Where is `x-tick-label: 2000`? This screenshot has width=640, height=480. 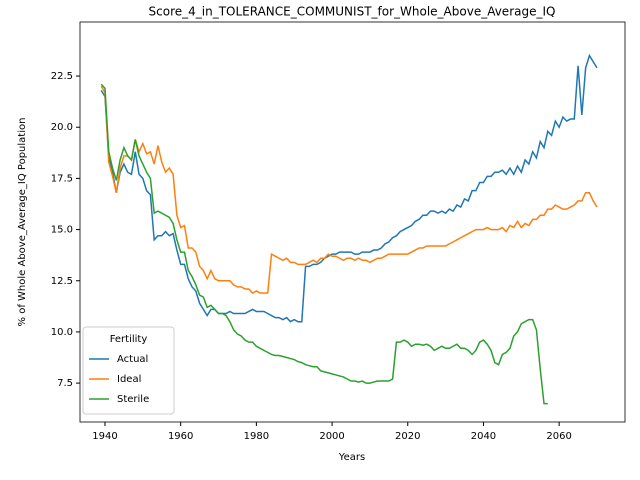
x-tick-label: 2000 is located at coordinates (331, 436).